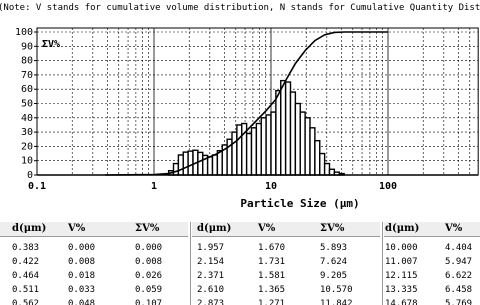 Image resolution: width=480 pixels, height=305 pixels. I want to click on table-cell: 1.670, so click(272, 248).